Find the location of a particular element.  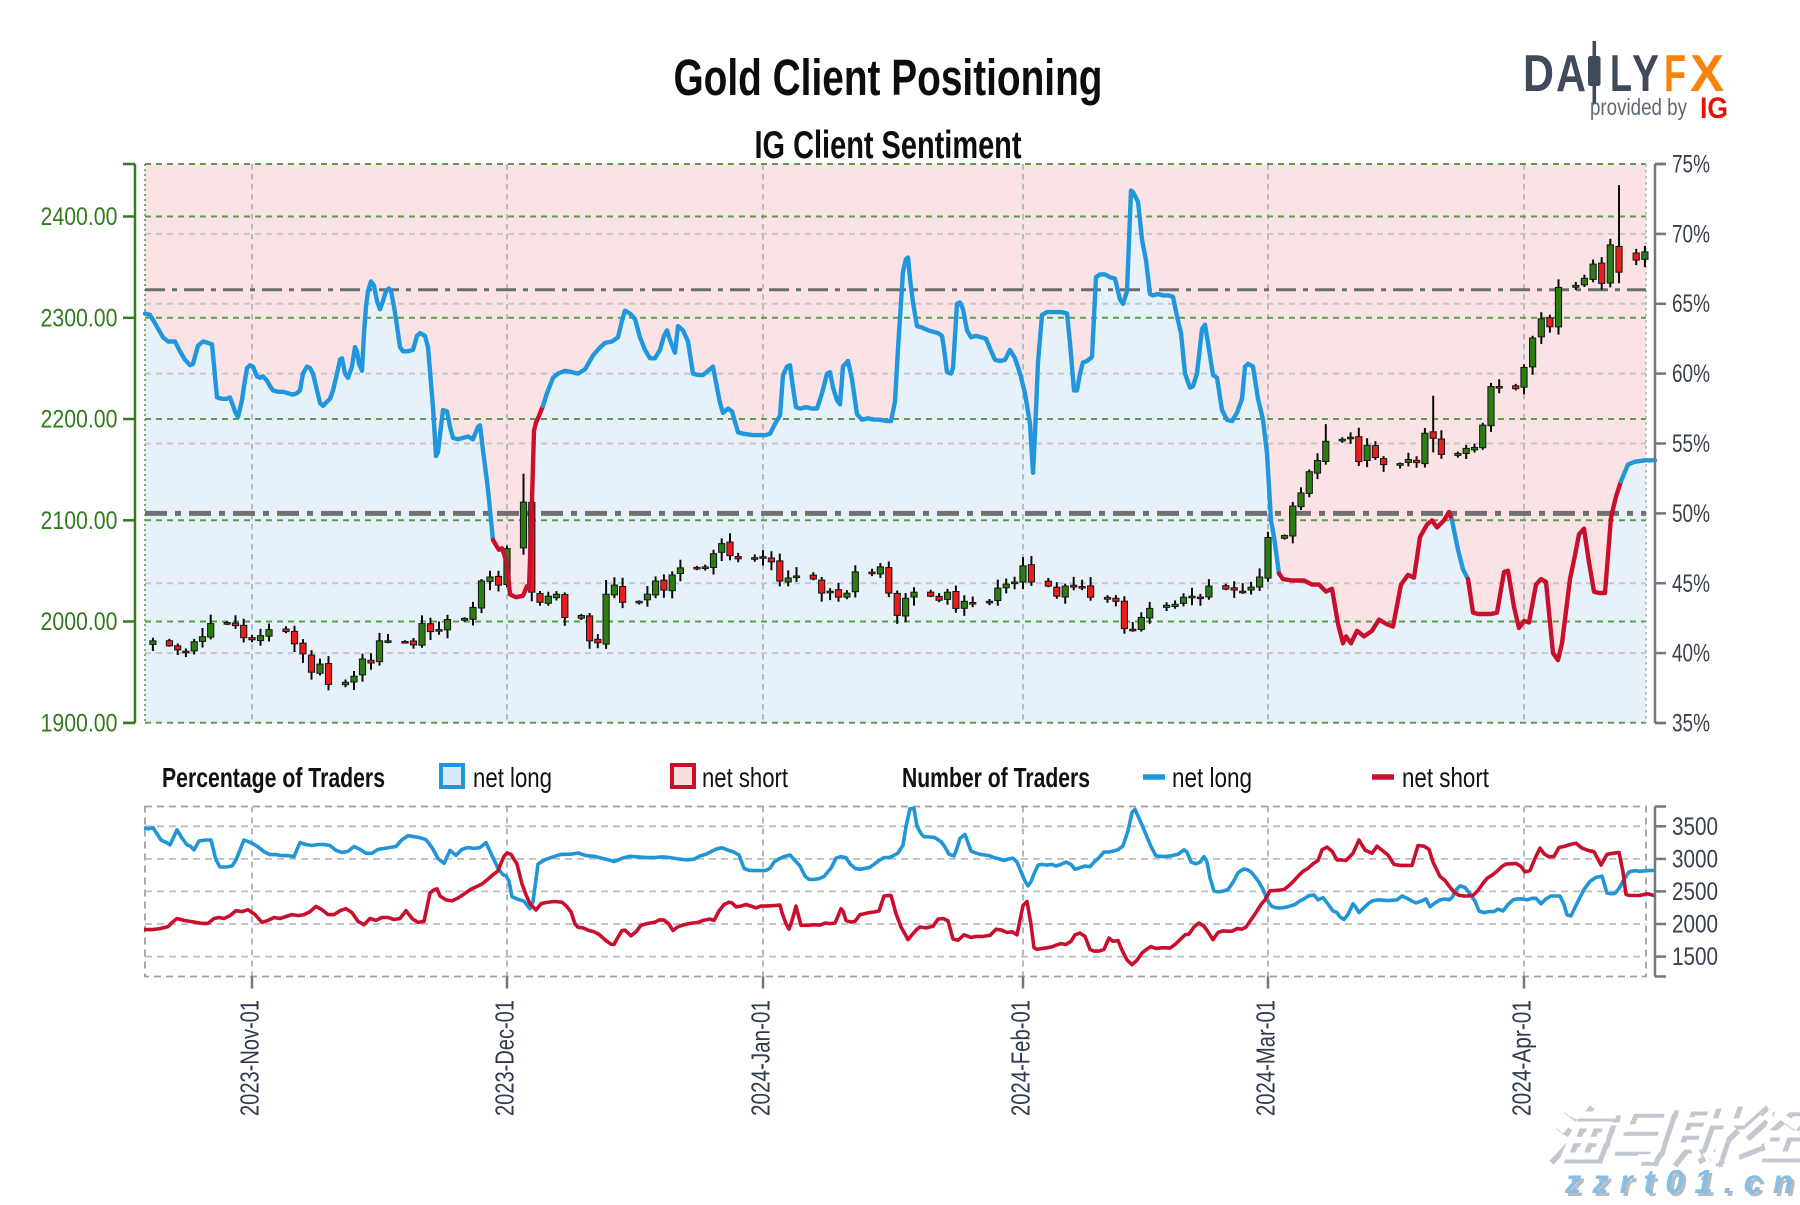

svg-text: Number of Traders is located at coordinates (996, 777).